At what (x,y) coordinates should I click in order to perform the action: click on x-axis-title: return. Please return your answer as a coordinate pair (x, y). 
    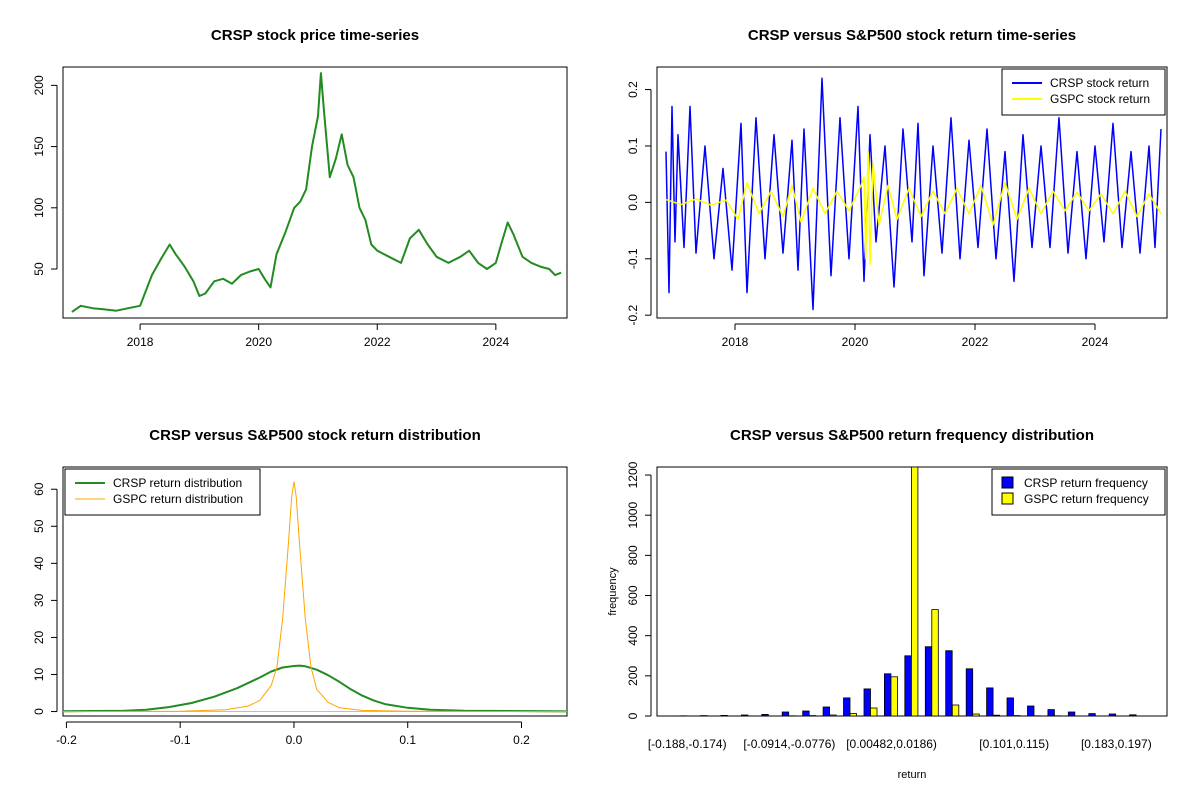
    Looking at the image, I should click on (912, 775).